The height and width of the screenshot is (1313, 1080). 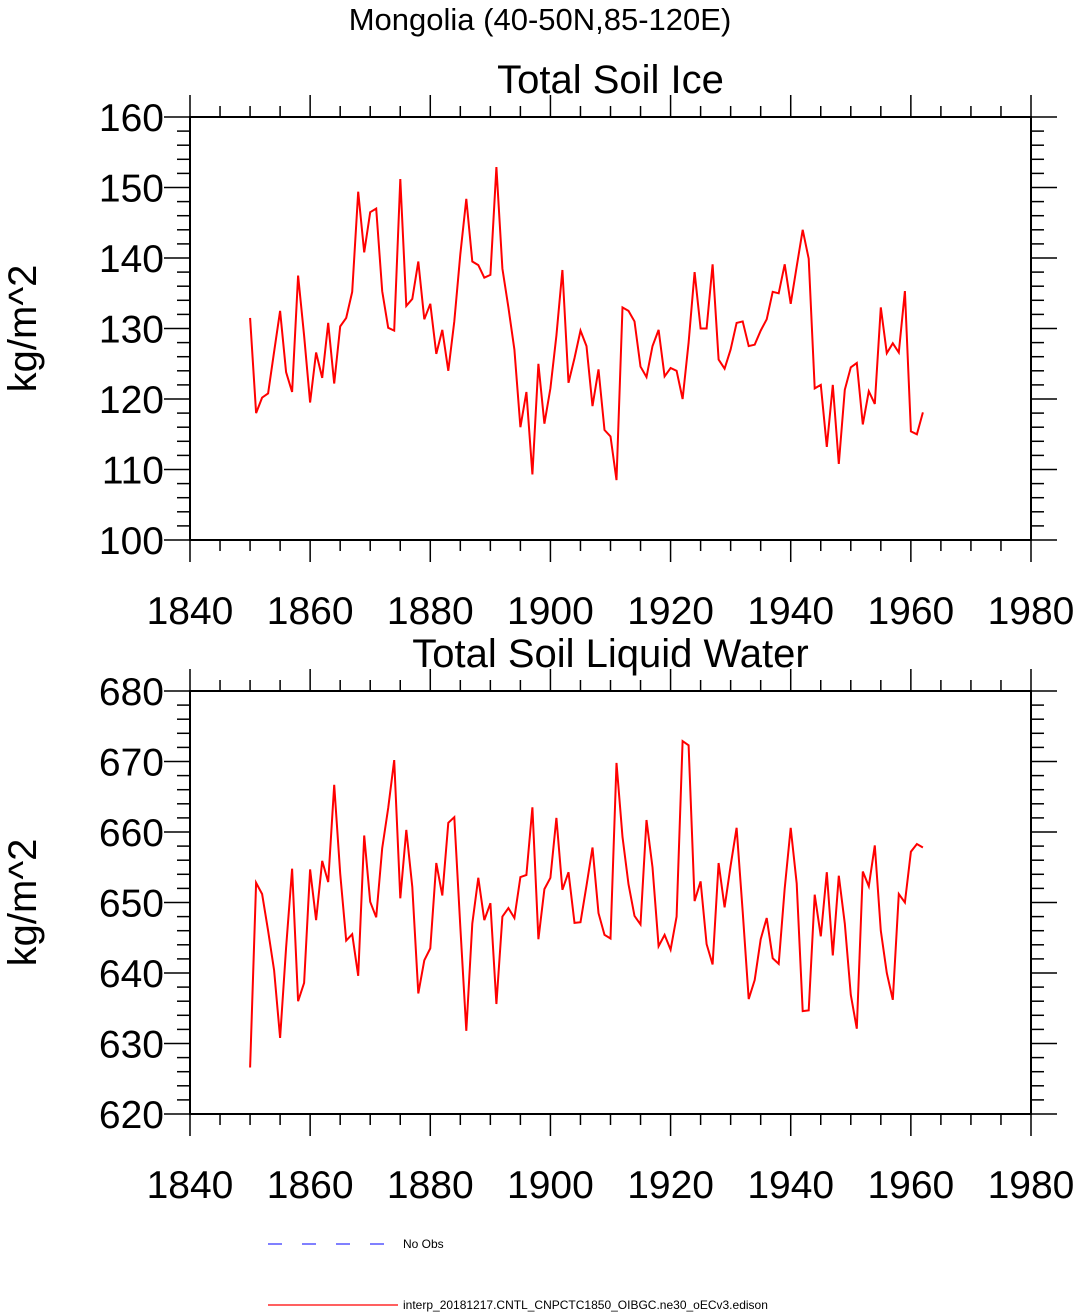 I want to click on y-tick-label: 660, so click(x=131, y=833).